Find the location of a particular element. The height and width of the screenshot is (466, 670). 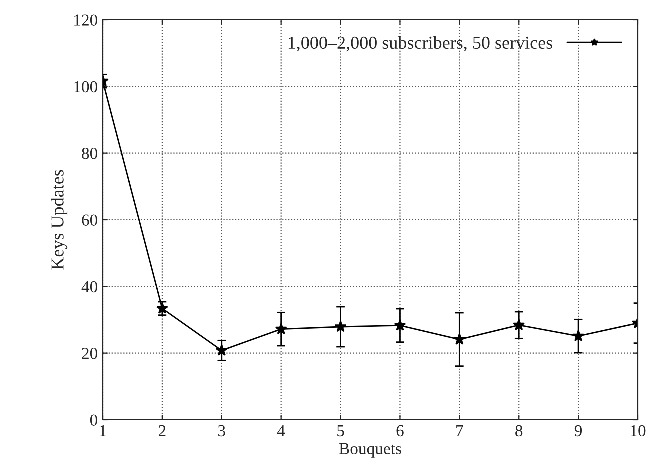

x-tick-label: 7 is located at coordinates (460, 431).